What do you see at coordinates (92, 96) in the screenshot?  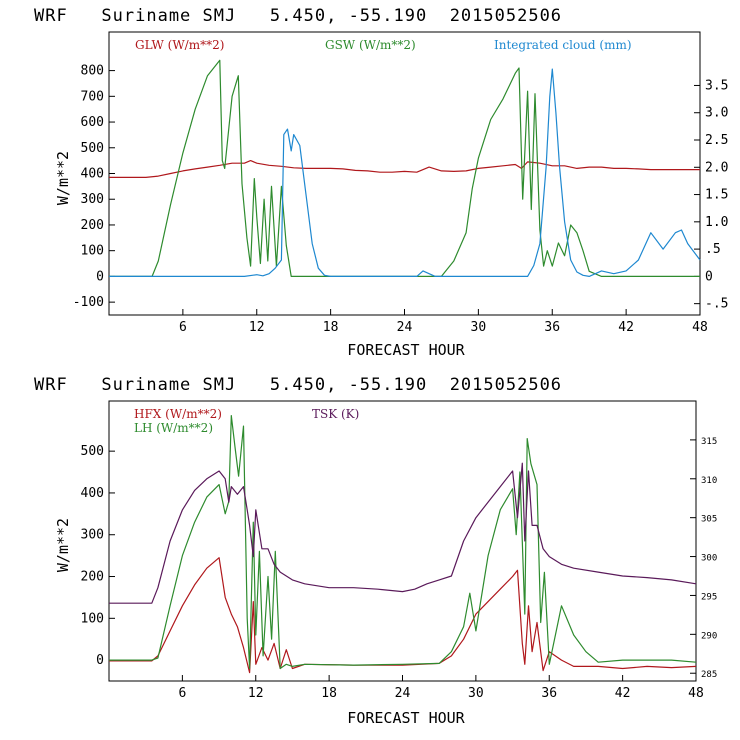 I see `top-y-tick-label: 700` at bounding box center [92, 96].